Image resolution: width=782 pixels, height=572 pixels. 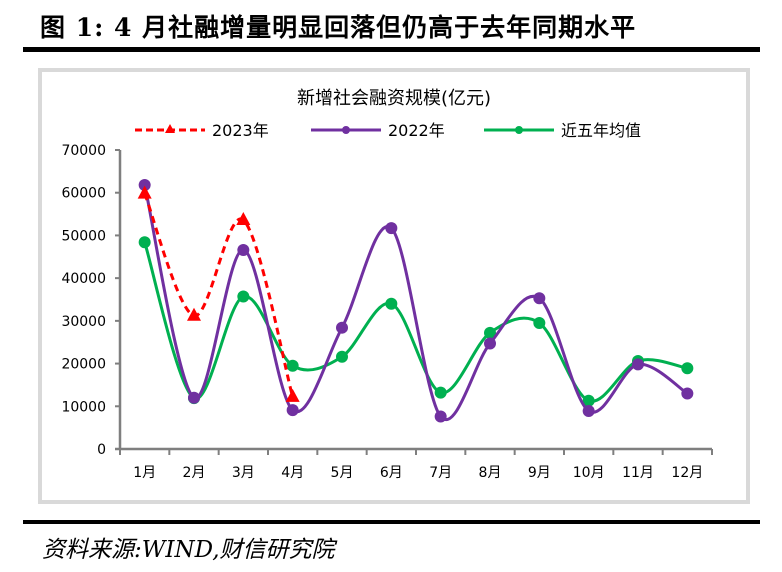 What do you see at coordinates (101, 450) in the screenshot?
I see `y-tick-label: 0` at bounding box center [101, 450].